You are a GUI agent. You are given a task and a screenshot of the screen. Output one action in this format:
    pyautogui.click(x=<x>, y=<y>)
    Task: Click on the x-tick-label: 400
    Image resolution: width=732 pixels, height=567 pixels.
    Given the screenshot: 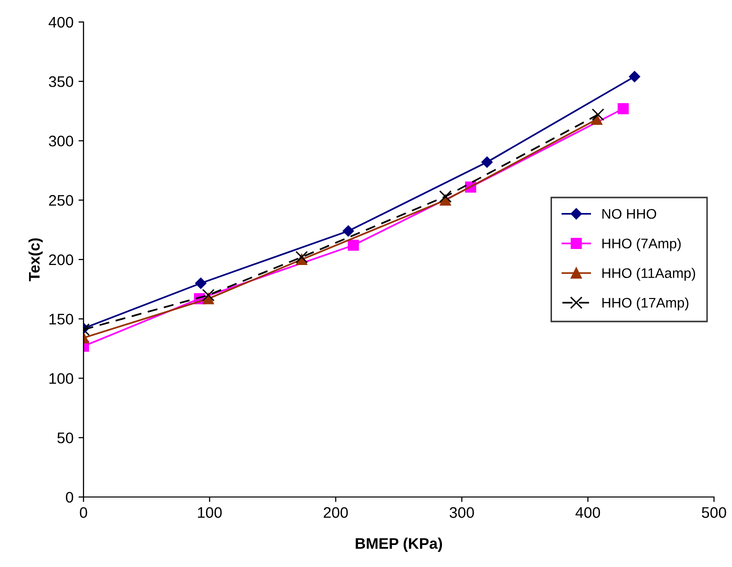 What is the action you would take?
    pyautogui.click(x=588, y=512)
    